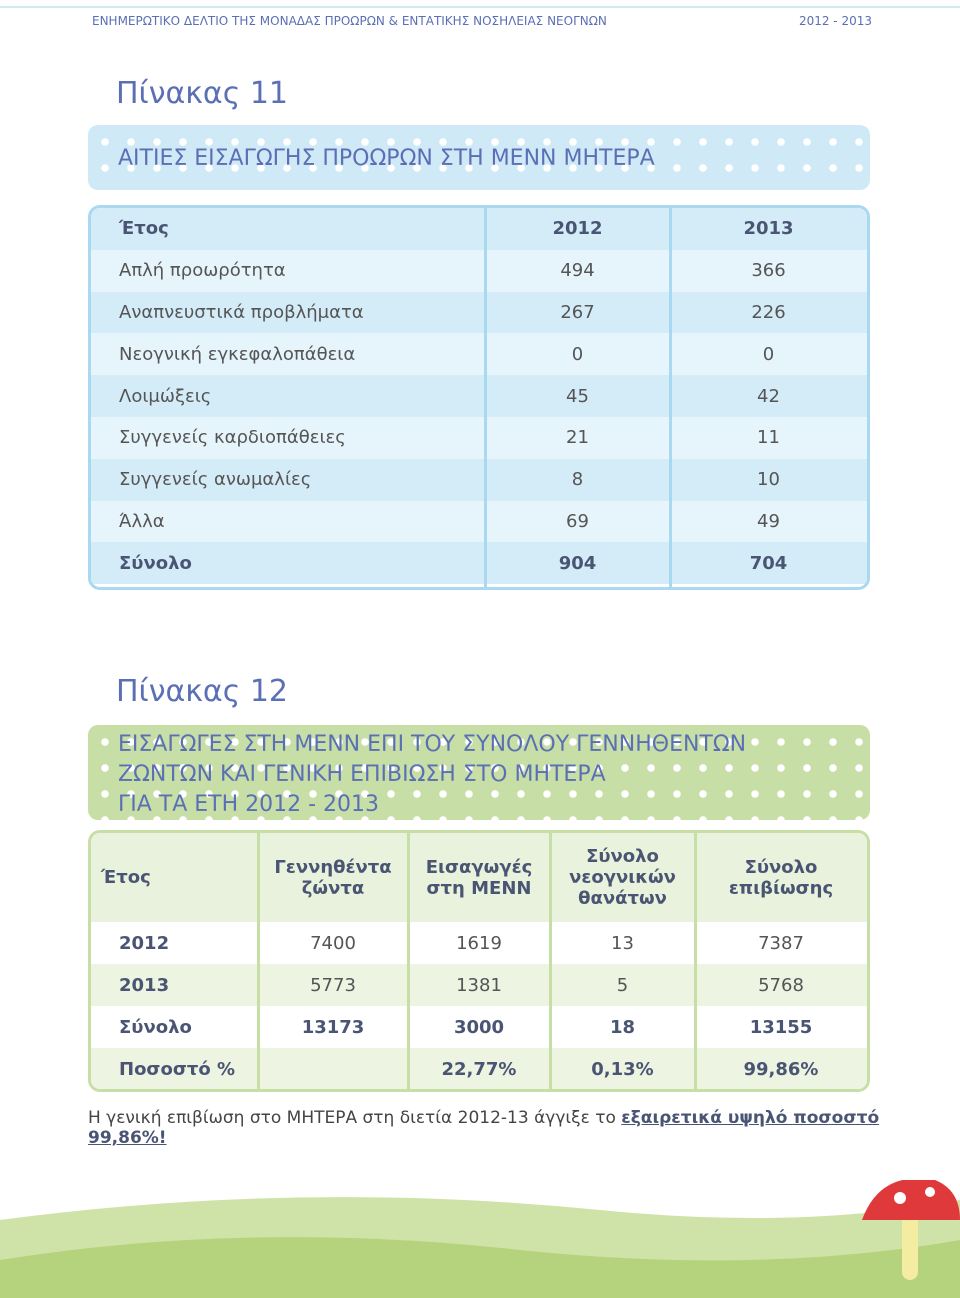  I want to click on cell: 1381, so click(479, 985).